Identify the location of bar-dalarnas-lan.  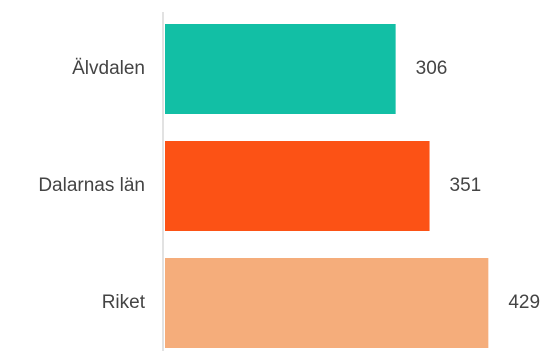
(297, 186).